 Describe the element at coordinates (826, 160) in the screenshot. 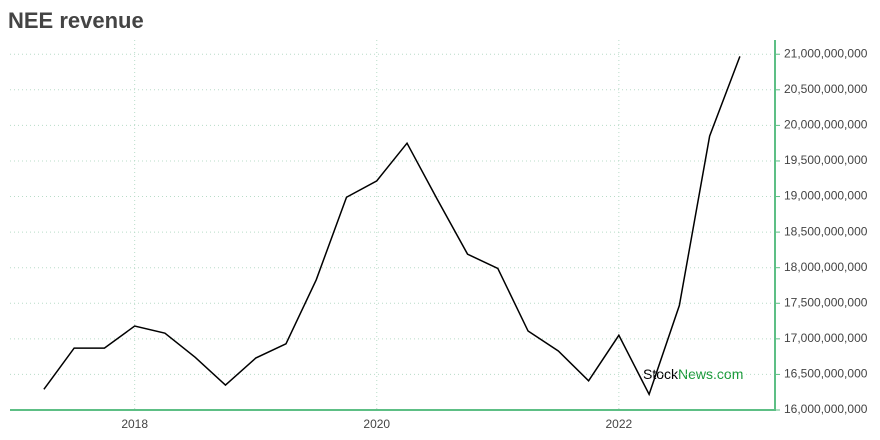

I see `y-tick-label: 19,500,000,000` at that location.